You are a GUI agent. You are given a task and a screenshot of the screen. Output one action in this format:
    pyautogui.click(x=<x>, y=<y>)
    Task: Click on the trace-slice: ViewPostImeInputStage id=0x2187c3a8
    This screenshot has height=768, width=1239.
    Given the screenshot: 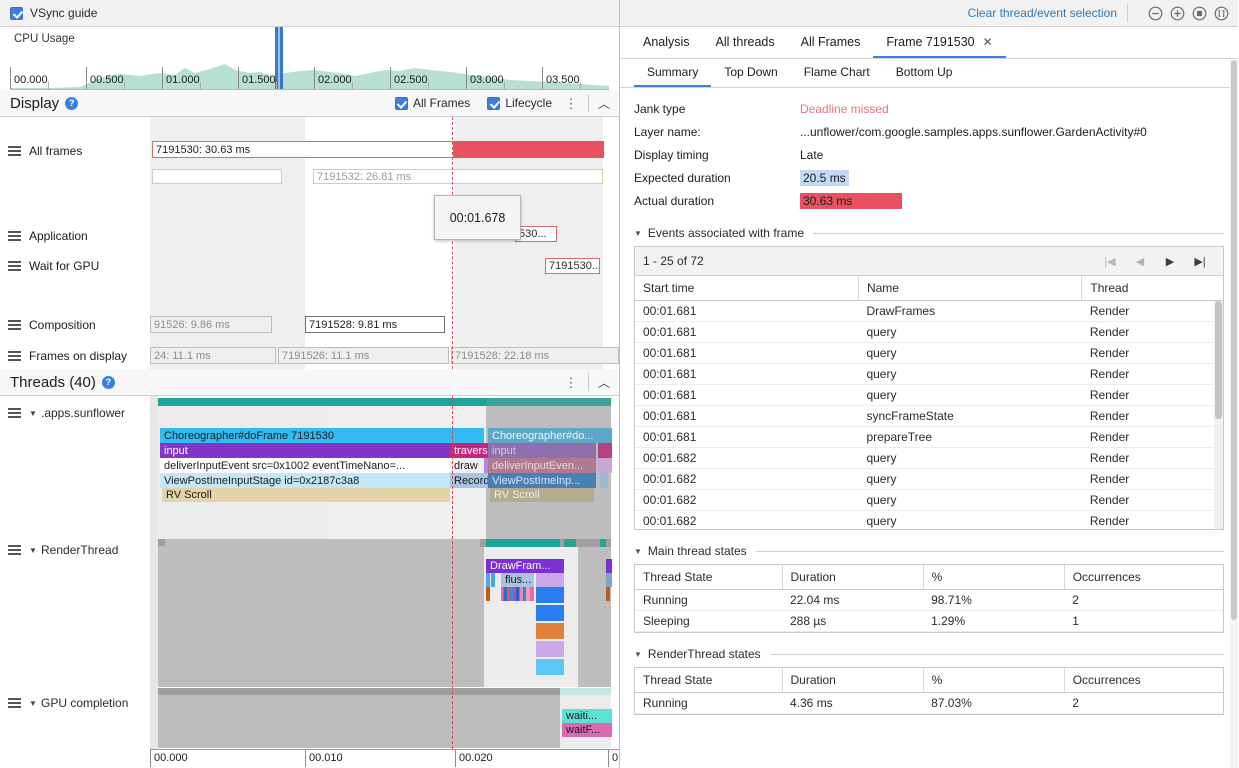 What is the action you would take?
    pyautogui.click(x=305, y=480)
    